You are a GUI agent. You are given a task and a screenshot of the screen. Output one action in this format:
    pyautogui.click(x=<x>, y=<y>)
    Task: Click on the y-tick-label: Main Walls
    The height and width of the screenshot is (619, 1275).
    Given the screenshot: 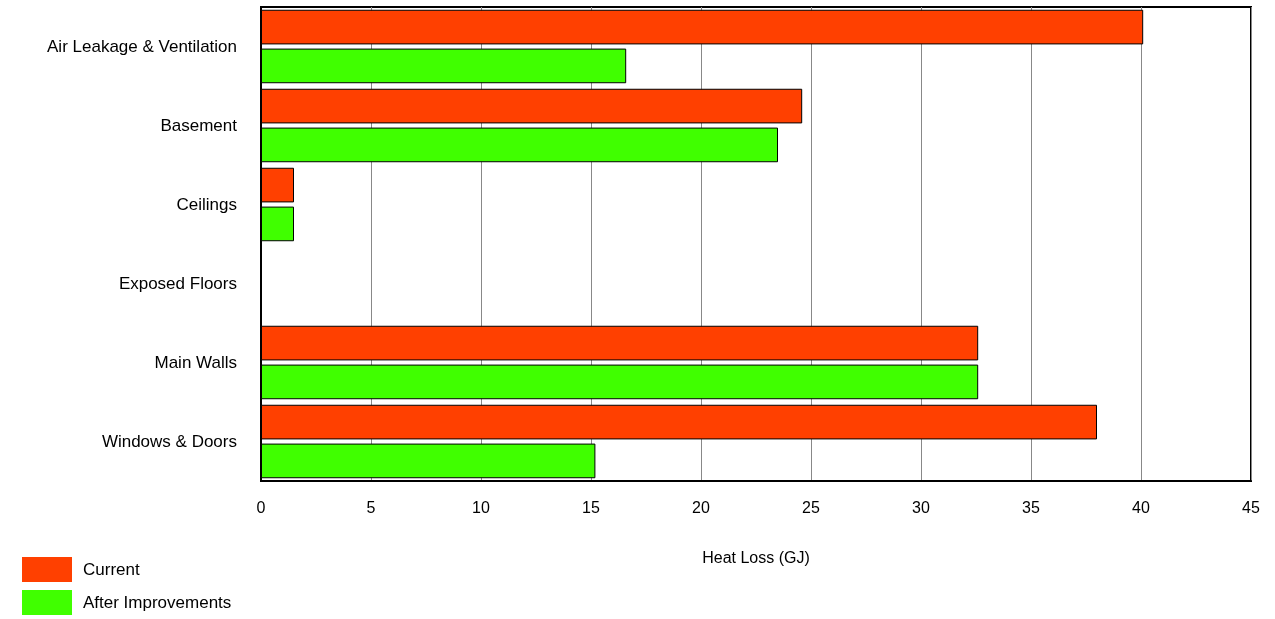 What is the action you would take?
    pyautogui.click(x=195, y=362)
    